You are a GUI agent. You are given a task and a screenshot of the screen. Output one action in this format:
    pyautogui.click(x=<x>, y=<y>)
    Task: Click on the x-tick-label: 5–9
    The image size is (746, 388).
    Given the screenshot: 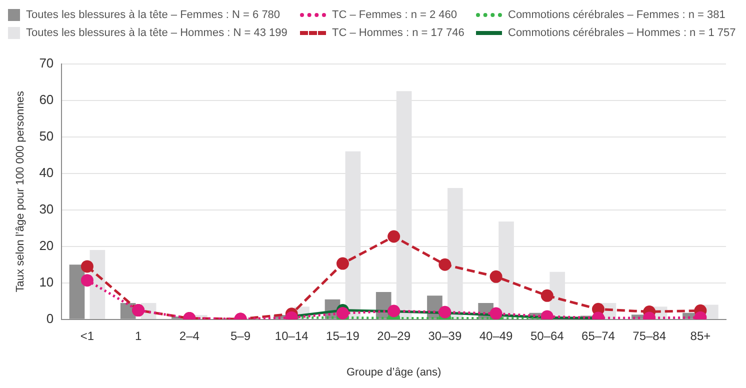 What is the action you would take?
    pyautogui.click(x=240, y=335)
    